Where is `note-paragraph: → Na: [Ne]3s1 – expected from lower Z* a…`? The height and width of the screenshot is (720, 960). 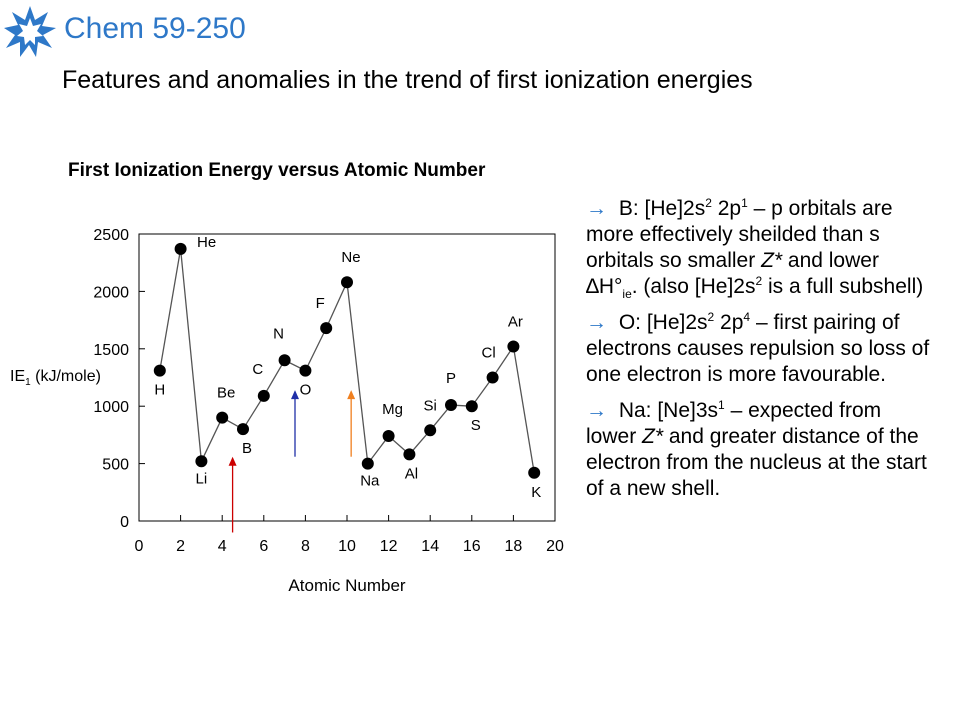 note-paragraph: → Na: [Ne]3s1 – expected from lower Z* a… is located at coordinates (761, 450).